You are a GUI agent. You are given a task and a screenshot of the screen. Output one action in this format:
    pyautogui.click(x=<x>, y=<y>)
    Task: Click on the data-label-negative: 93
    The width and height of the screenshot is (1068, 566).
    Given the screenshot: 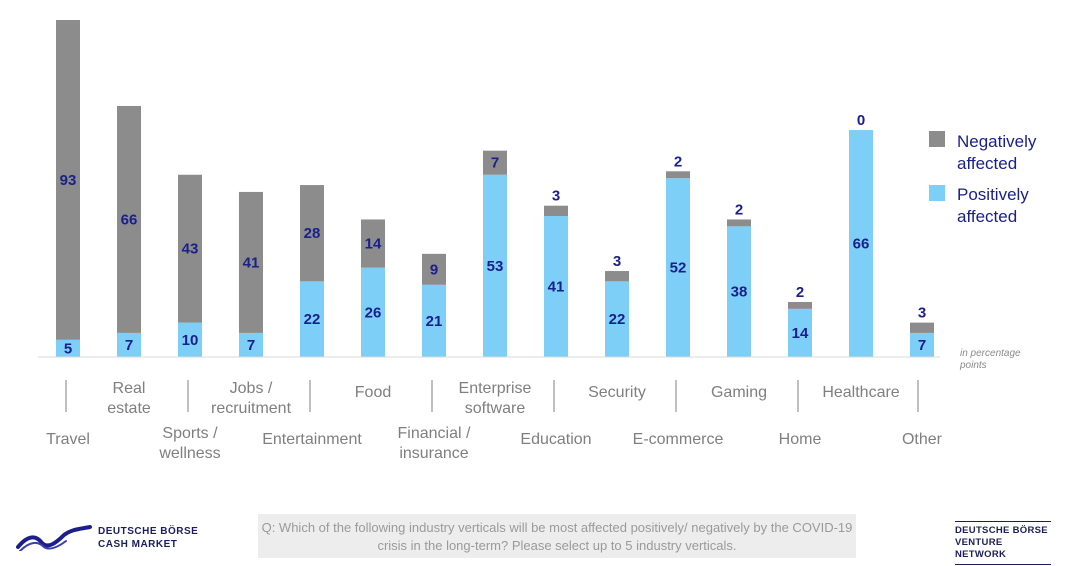 What is the action you would take?
    pyautogui.click(x=68, y=180)
    